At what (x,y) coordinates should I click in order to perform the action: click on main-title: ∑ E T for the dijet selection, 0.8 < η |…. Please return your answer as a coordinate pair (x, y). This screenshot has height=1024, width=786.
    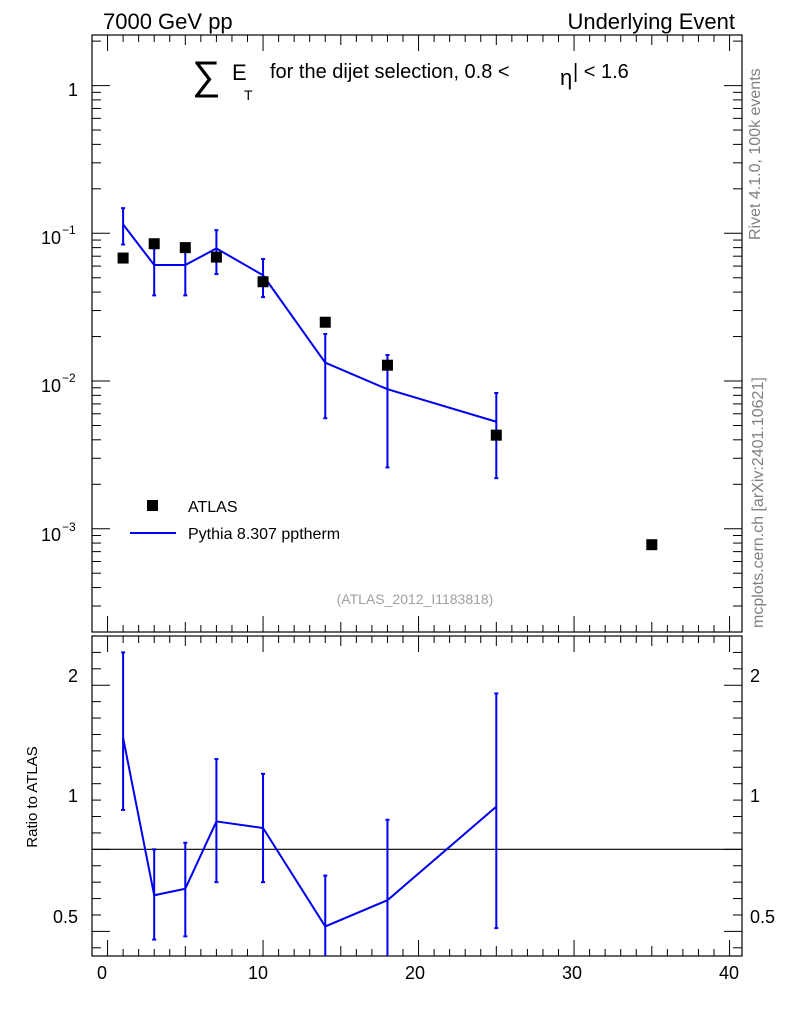
    Looking at the image, I should click on (410, 78).